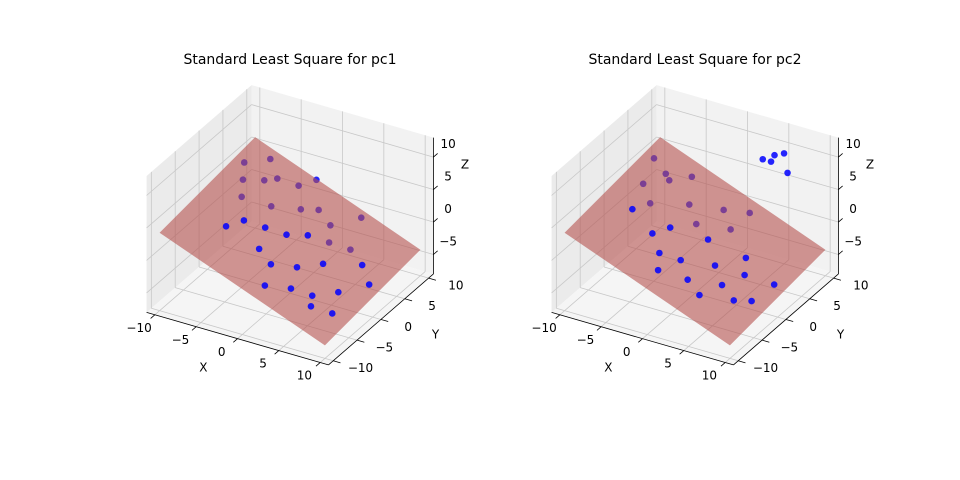 This screenshot has height=480, width=960. Describe the element at coordinates (181, 340) in the screenshot. I see `x-tick-label: −5` at that location.